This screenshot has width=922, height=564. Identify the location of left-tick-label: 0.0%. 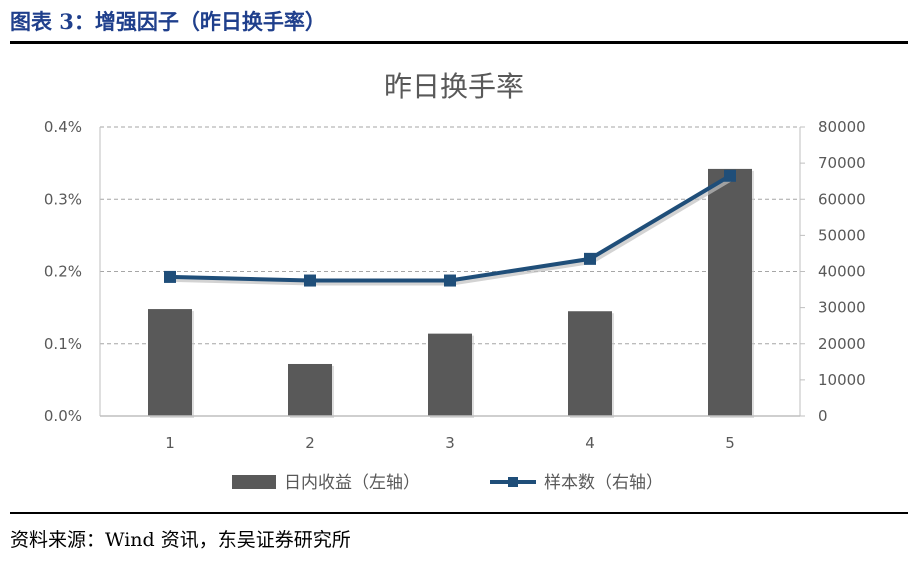
(63, 416).